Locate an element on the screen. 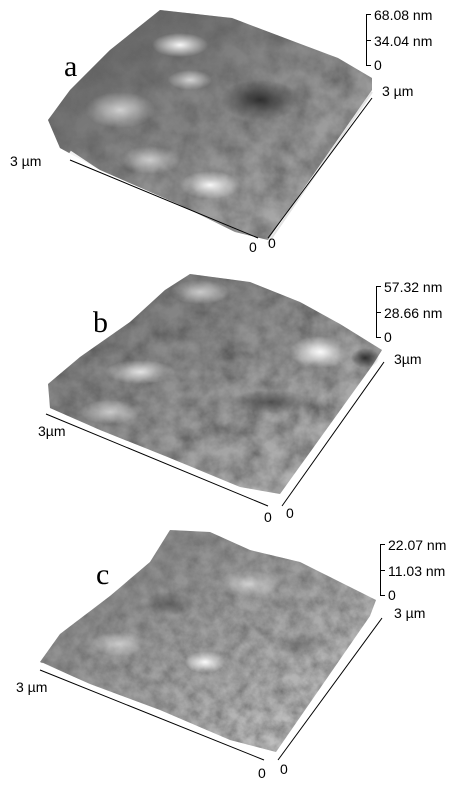  z-mid-label-b: 28.66 nm is located at coordinates (413, 313).